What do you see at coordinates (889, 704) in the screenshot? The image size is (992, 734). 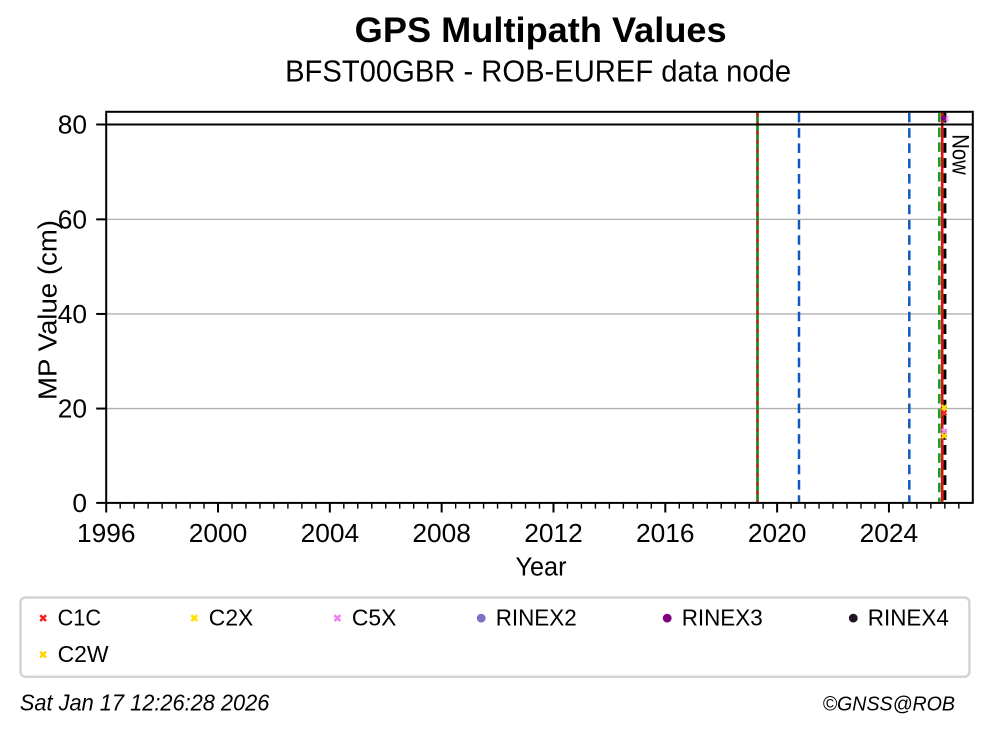 I see `svg-text: ©GNSS@ROB` at bounding box center [889, 704].